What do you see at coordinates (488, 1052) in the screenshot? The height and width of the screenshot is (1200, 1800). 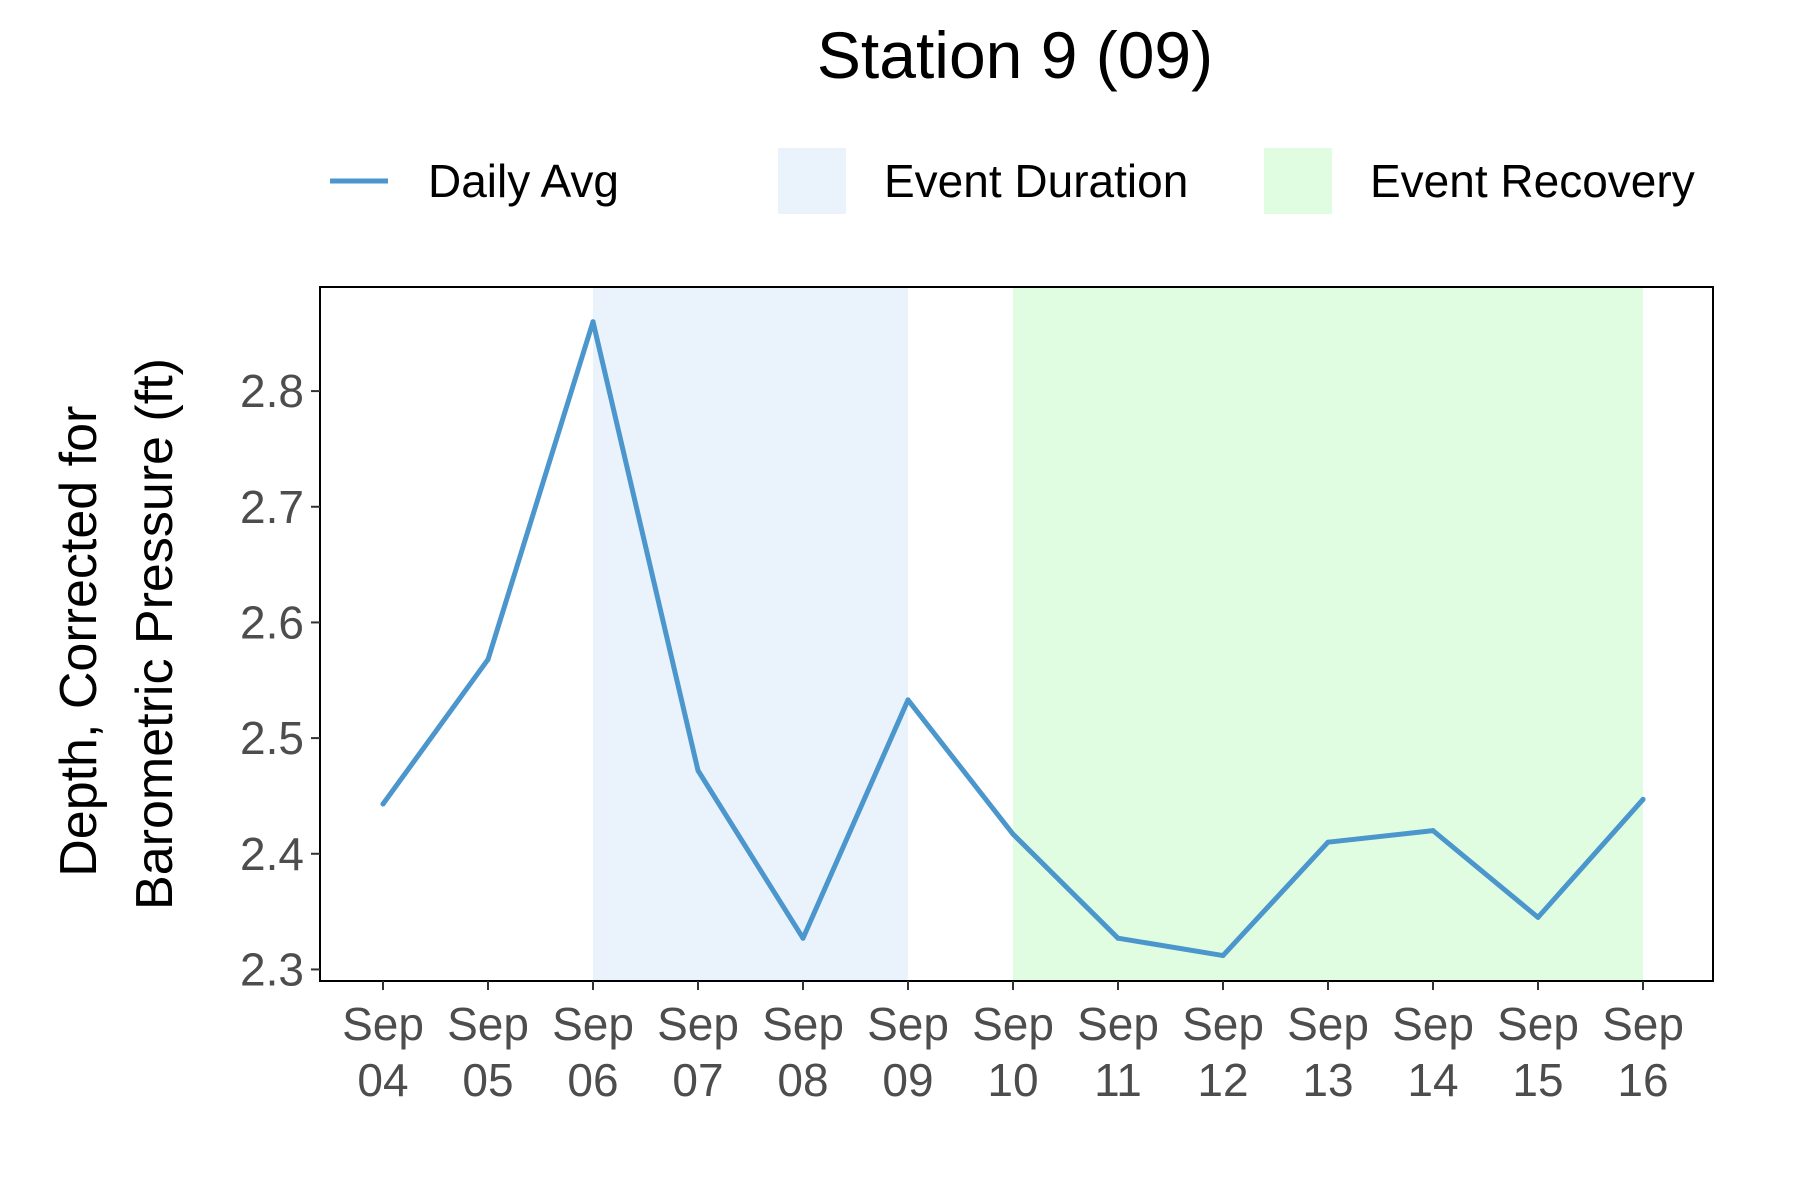 I see `x-tick-label: Sep 05` at bounding box center [488, 1052].